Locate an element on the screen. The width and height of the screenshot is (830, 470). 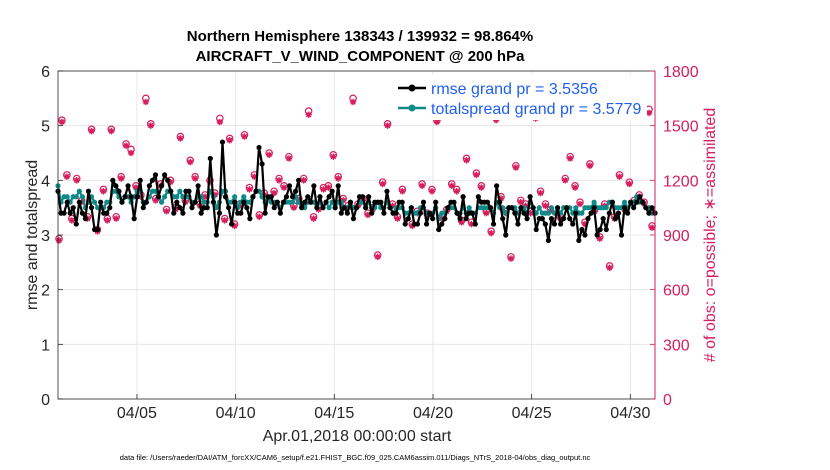
y-axis-label-right: # of obs: o=possible; ∗=assimilated is located at coordinates (710, 235).